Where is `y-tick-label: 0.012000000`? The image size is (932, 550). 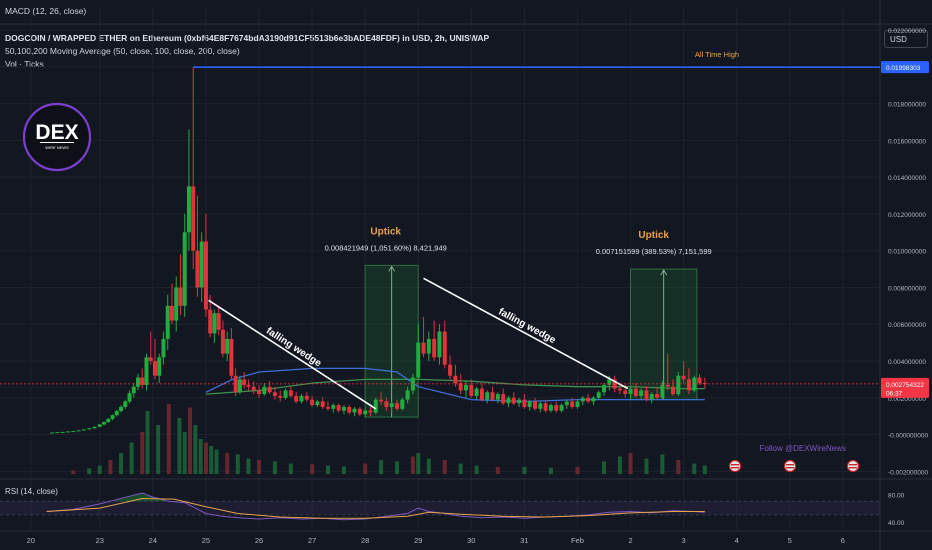
y-tick-label: 0.012000000 is located at coordinates (907, 215).